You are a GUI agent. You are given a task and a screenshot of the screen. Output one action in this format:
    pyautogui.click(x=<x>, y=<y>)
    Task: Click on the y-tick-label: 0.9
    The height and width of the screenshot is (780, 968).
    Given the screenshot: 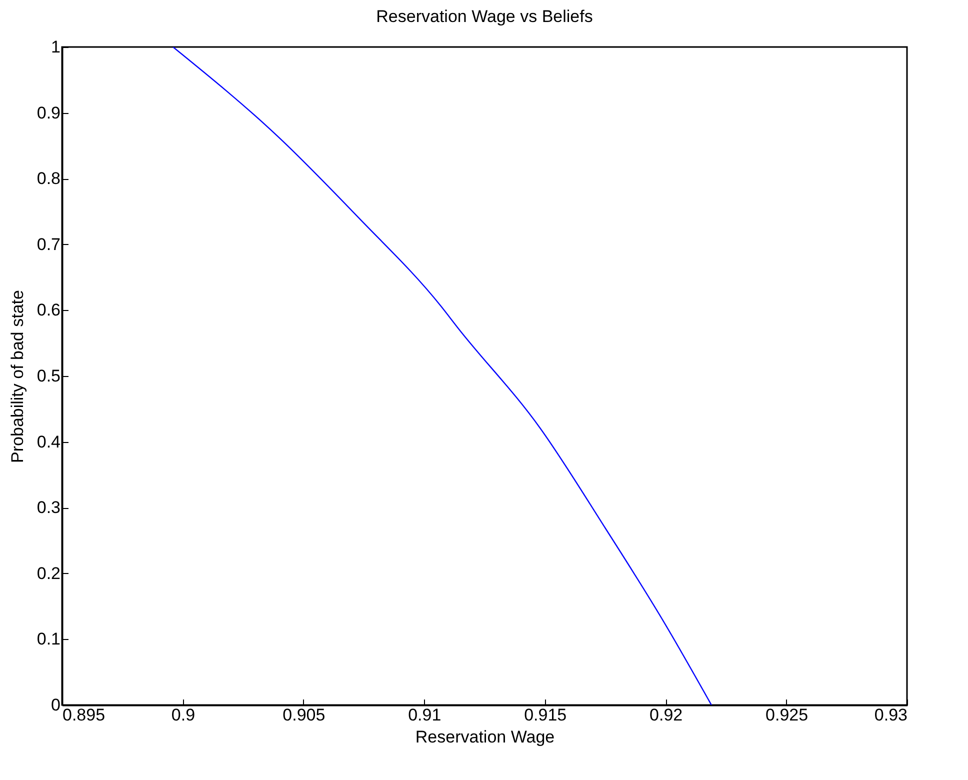 What is the action you would take?
    pyautogui.click(x=48, y=112)
    